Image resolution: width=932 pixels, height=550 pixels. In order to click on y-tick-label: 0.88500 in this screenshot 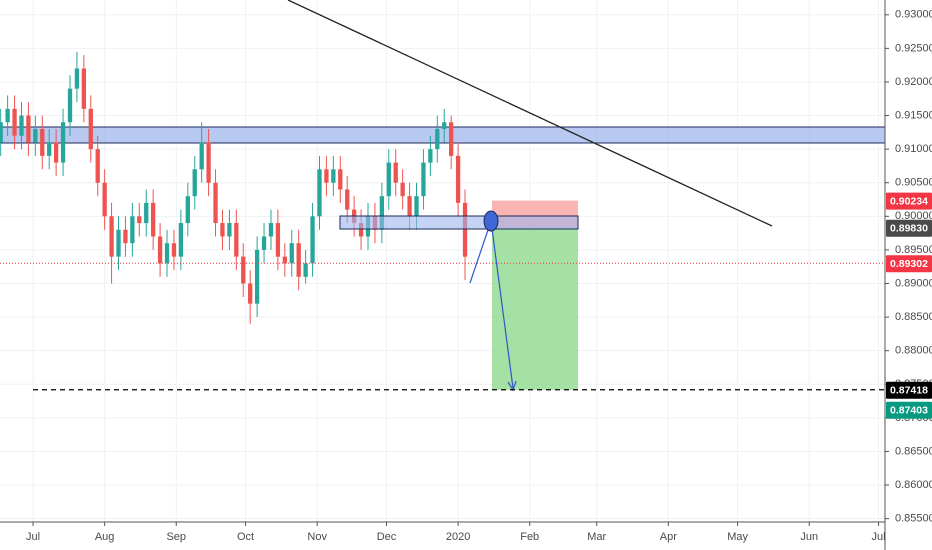, I will do `click(913, 317)`.